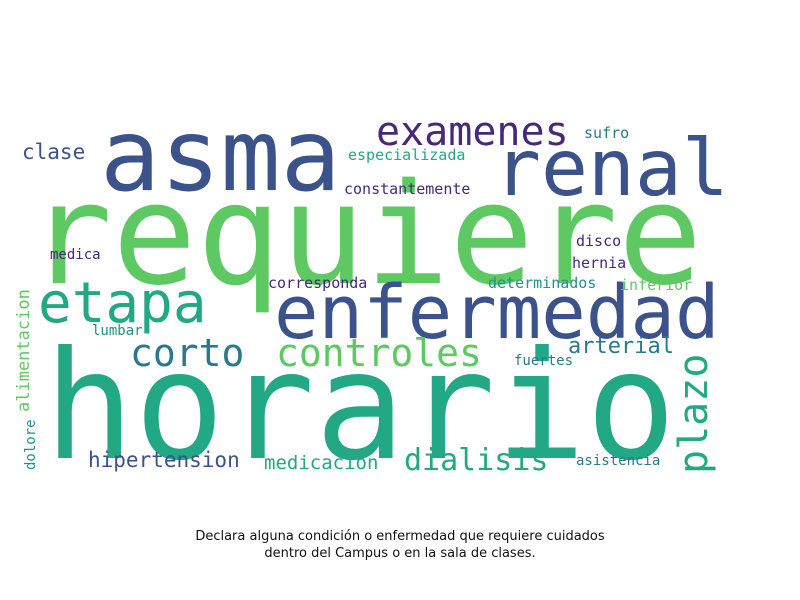 The height and width of the screenshot is (600, 800). What do you see at coordinates (187, 353) in the screenshot?
I see `word-corto: corto` at bounding box center [187, 353].